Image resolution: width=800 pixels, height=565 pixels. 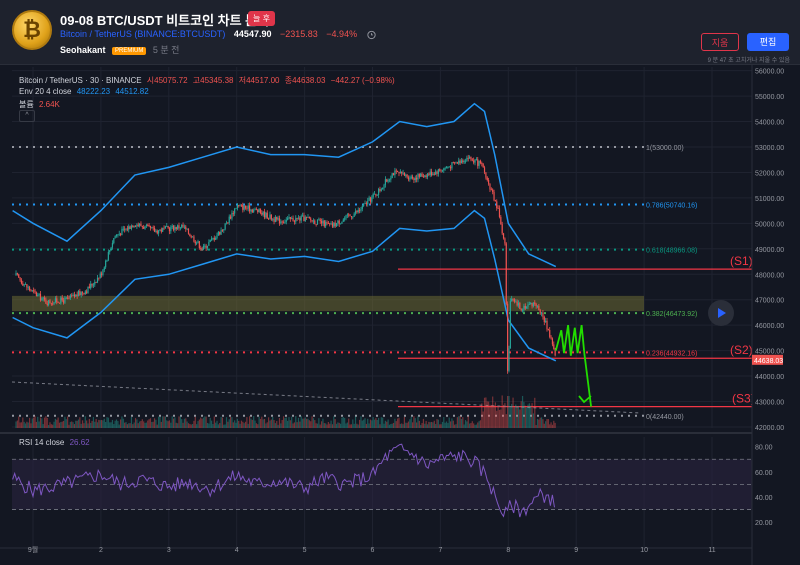 What do you see at coordinates (769, 173) in the screenshot?
I see `price-tick: 52000.00` at bounding box center [769, 173].